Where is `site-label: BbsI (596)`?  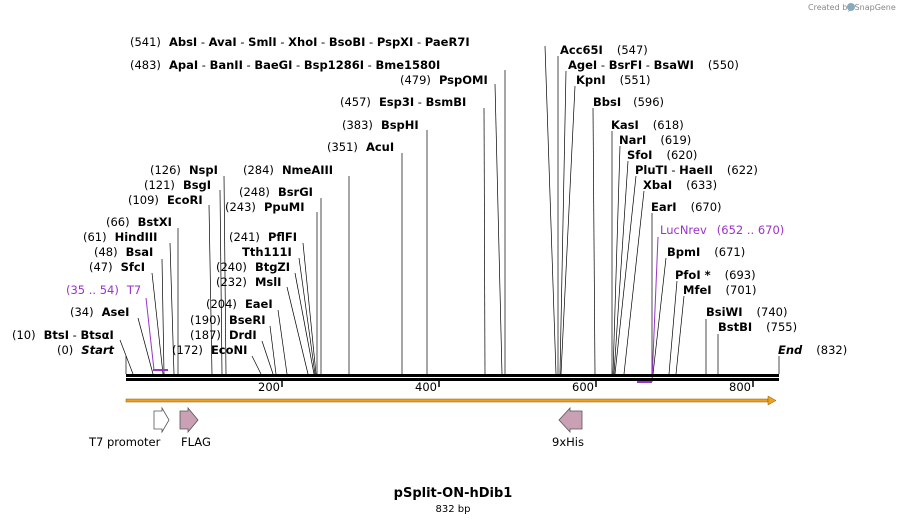
site-label: BbsI (596) is located at coordinates (628, 102).